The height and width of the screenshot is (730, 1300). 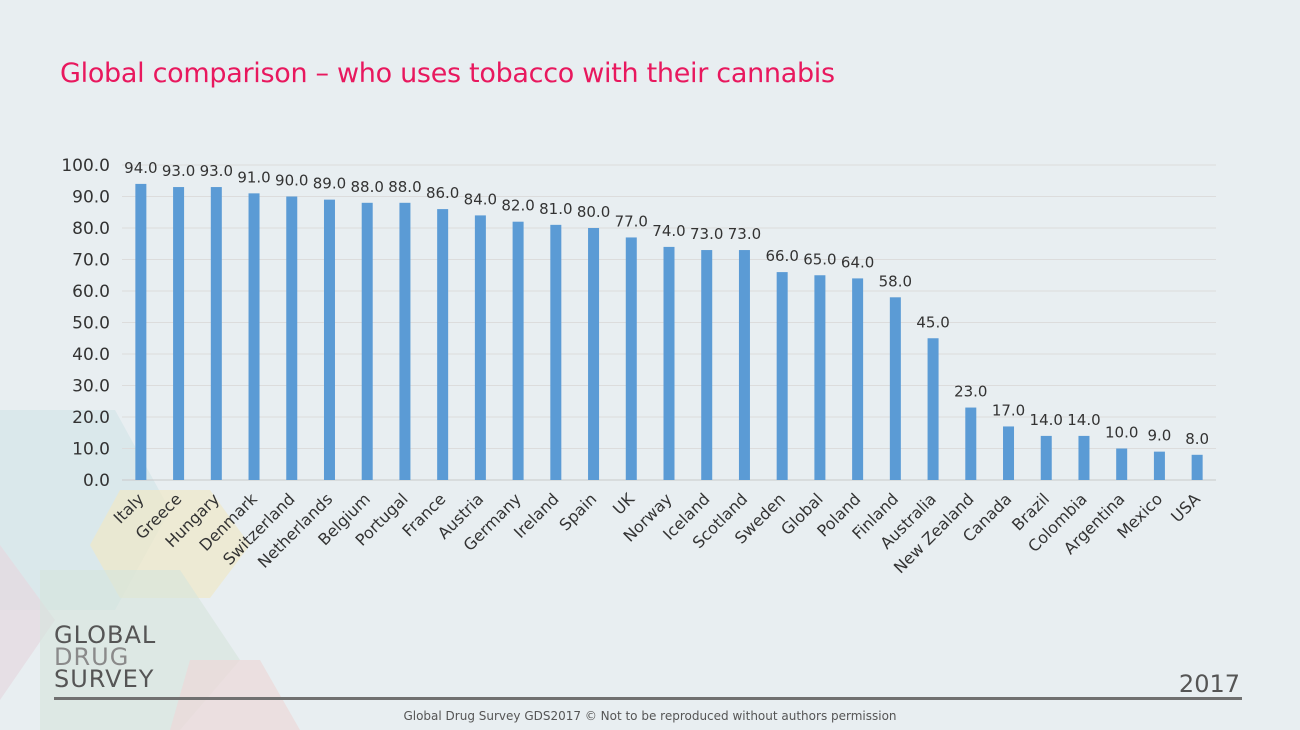 What do you see at coordinates (668, 231) in the screenshot?
I see `data-label: 74.0` at bounding box center [668, 231].